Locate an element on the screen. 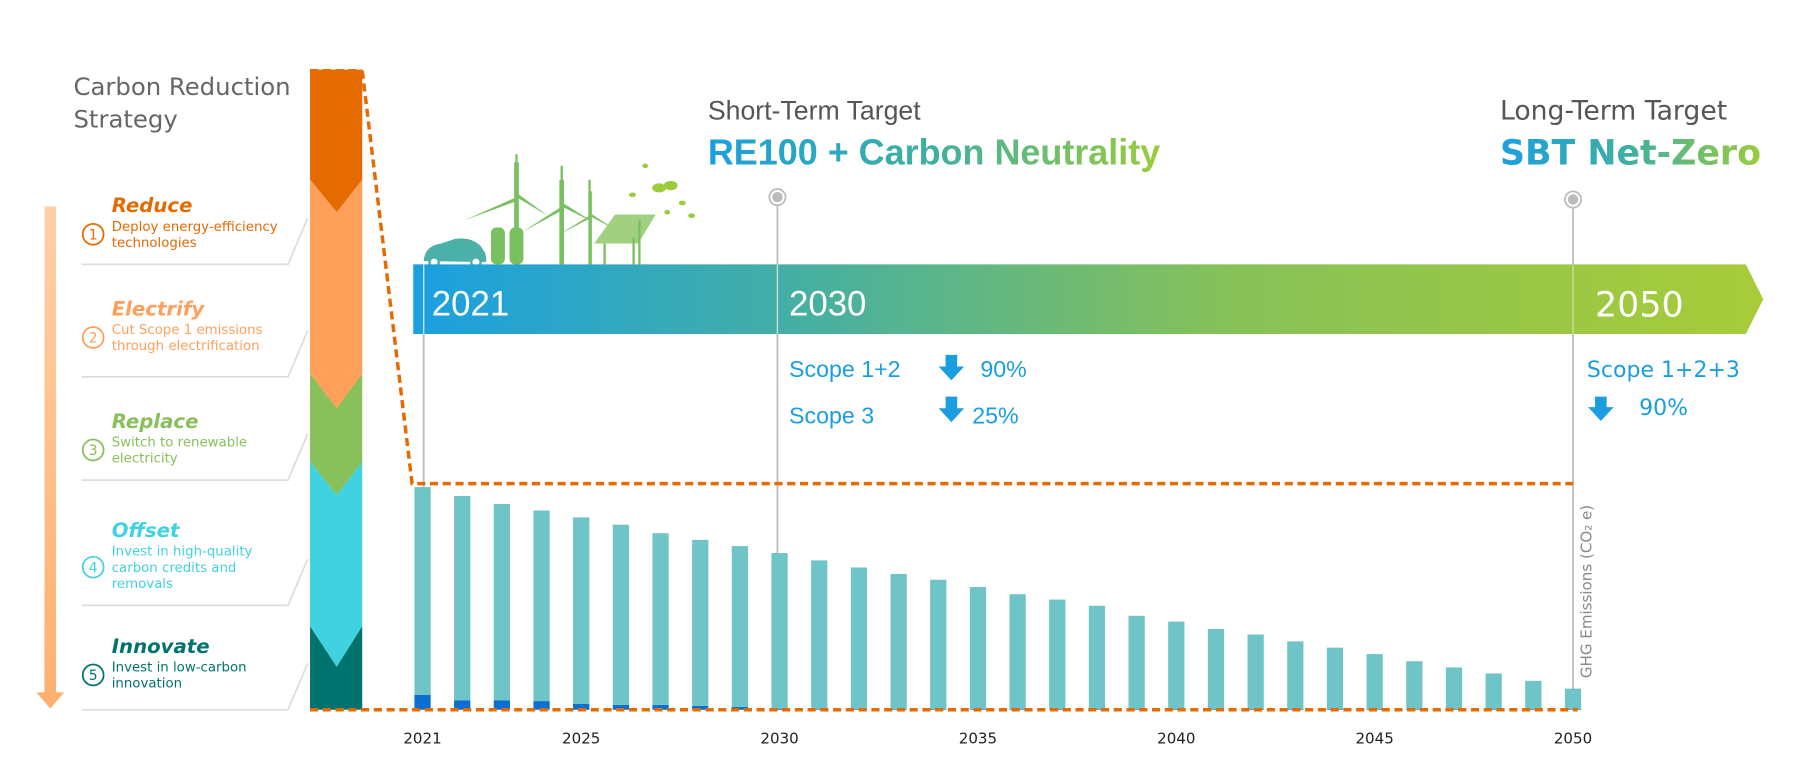  strategy-item-number: 3 is located at coordinates (93, 451).